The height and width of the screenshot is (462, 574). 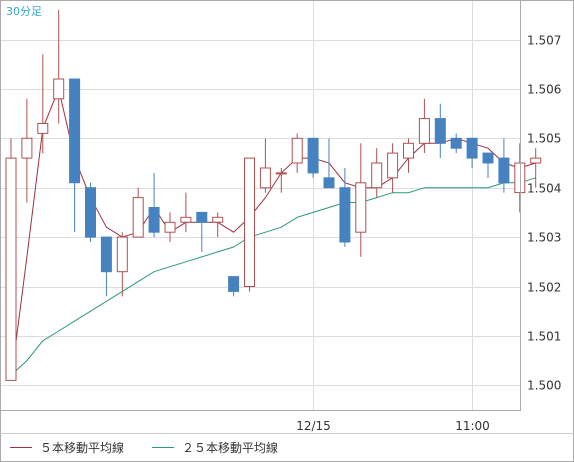 What do you see at coordinates (24, 11) in the screenshot?
I see `timeframe-label: 30分足` at bounding box center [24, 11].